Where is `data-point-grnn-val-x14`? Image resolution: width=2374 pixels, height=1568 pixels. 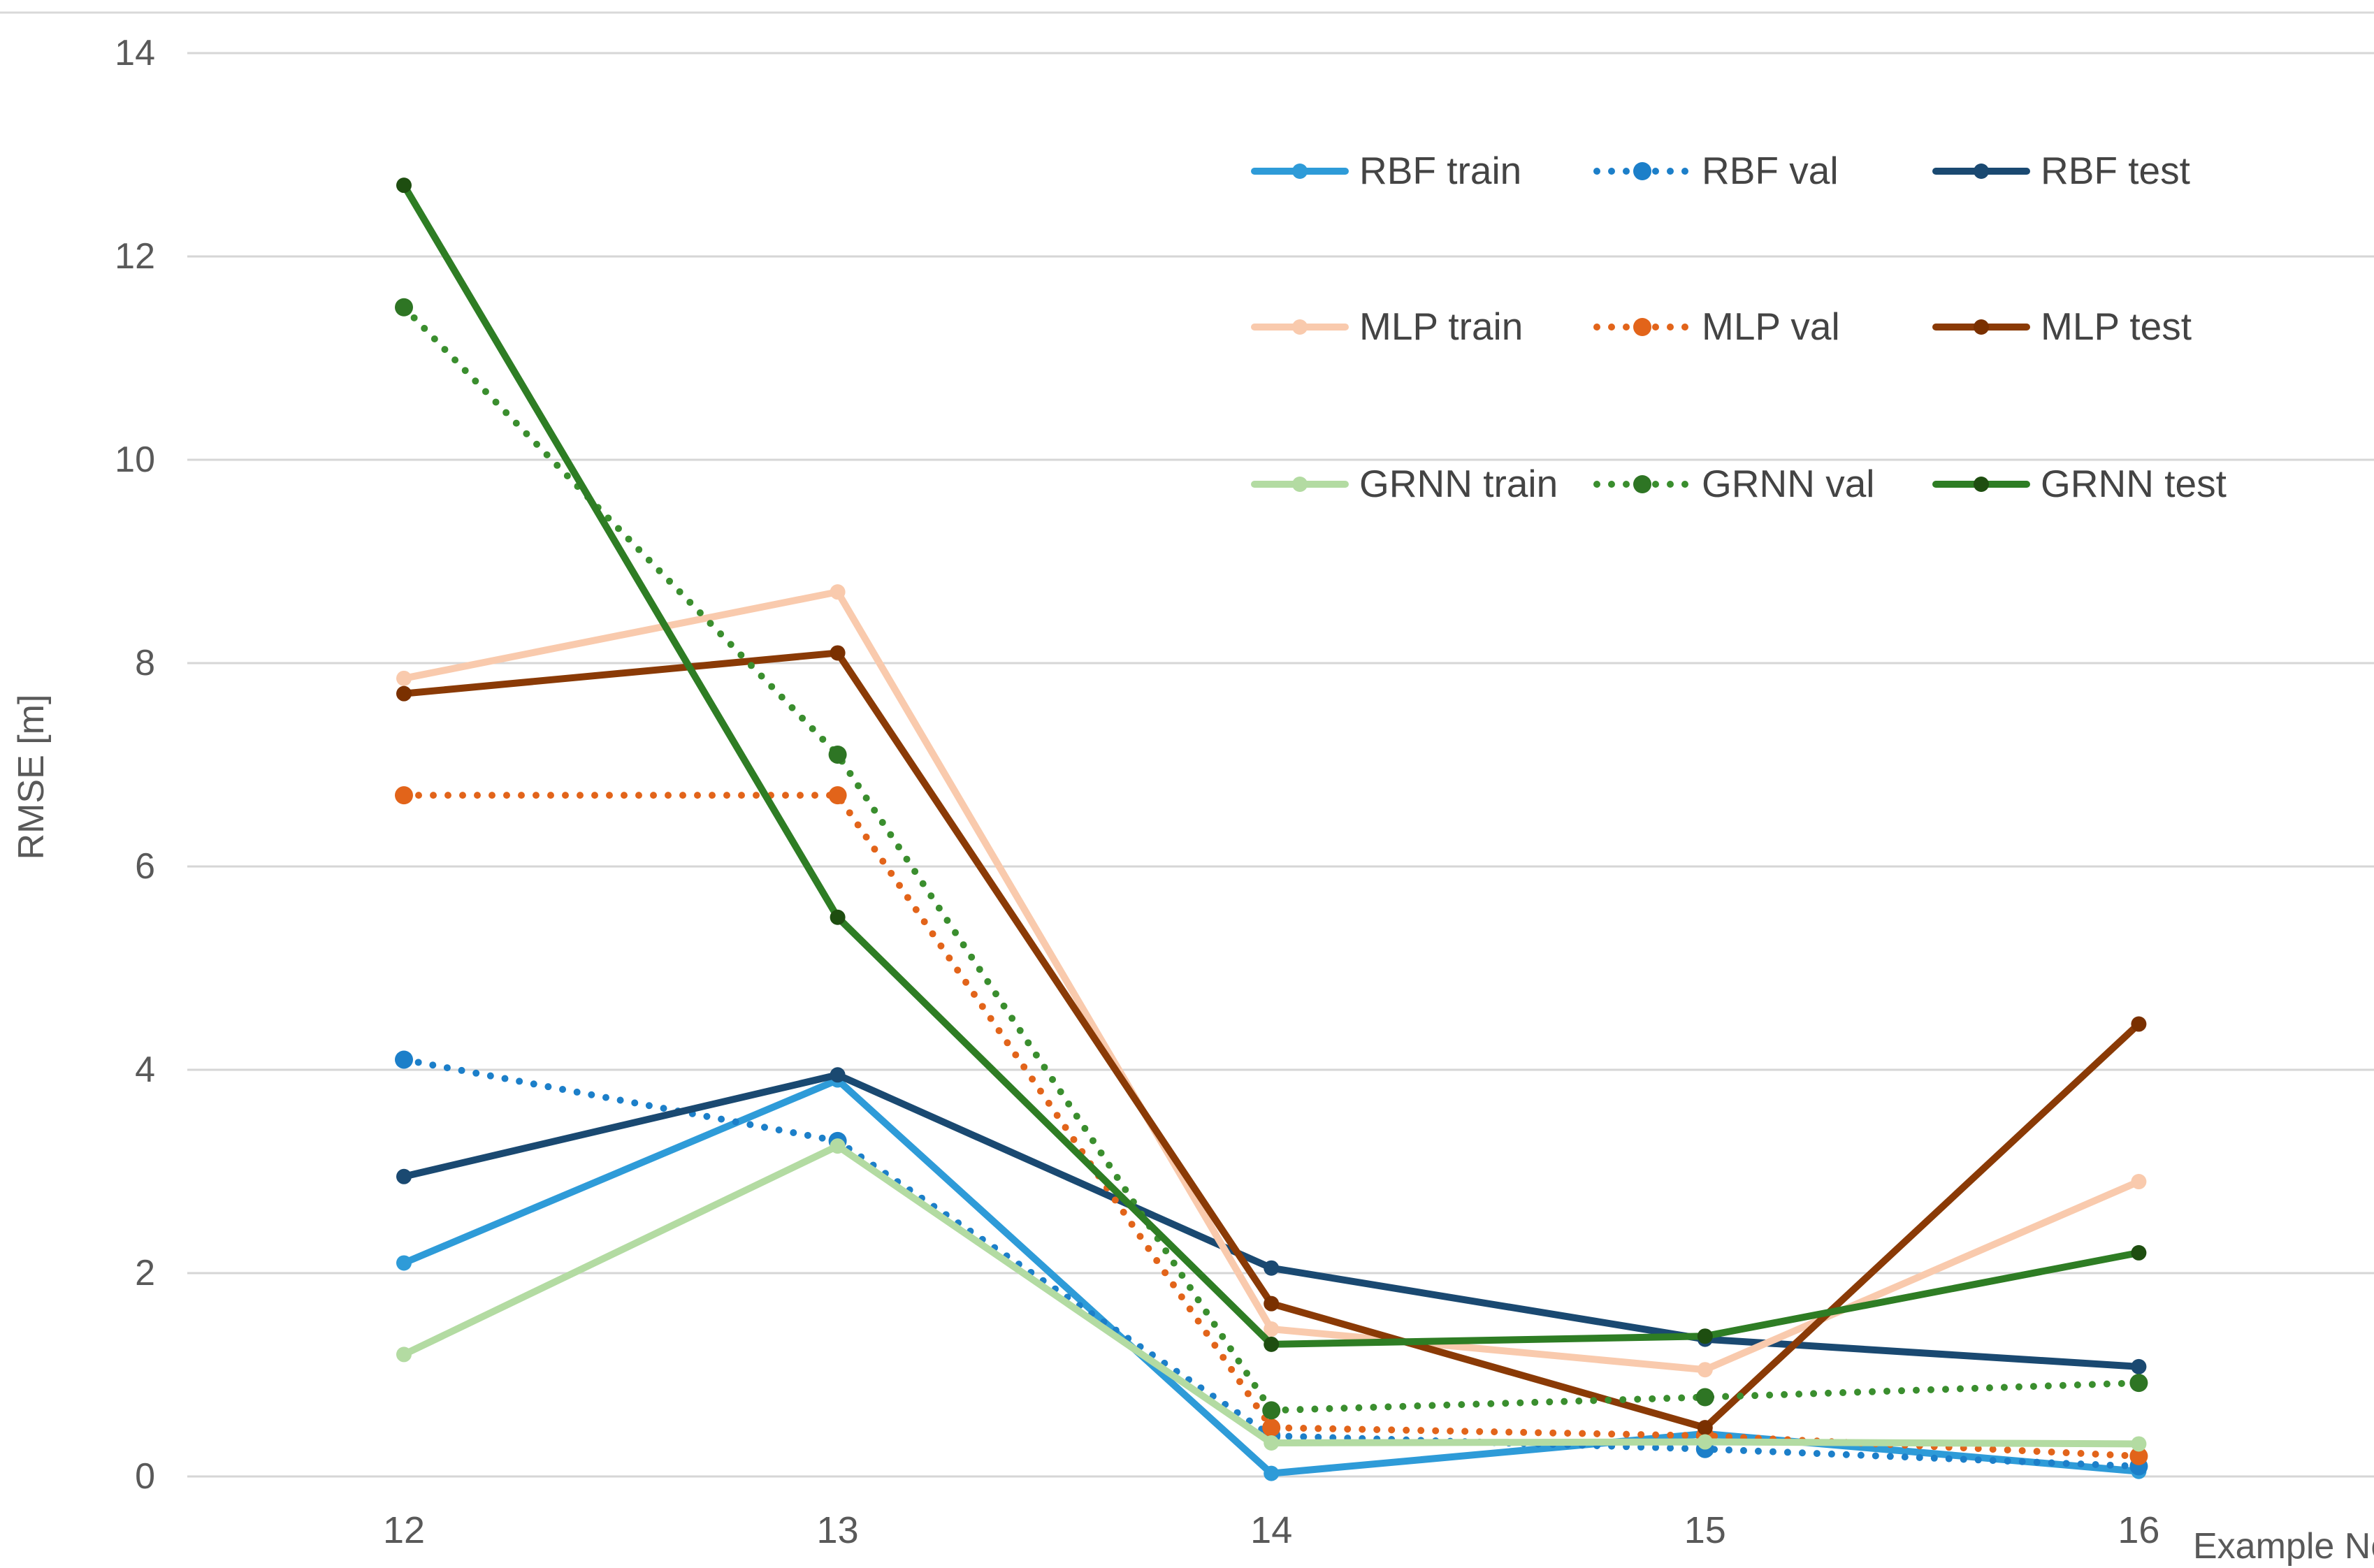
data-point-grnn-val-x14 is located at coordinates (1272, 1410).